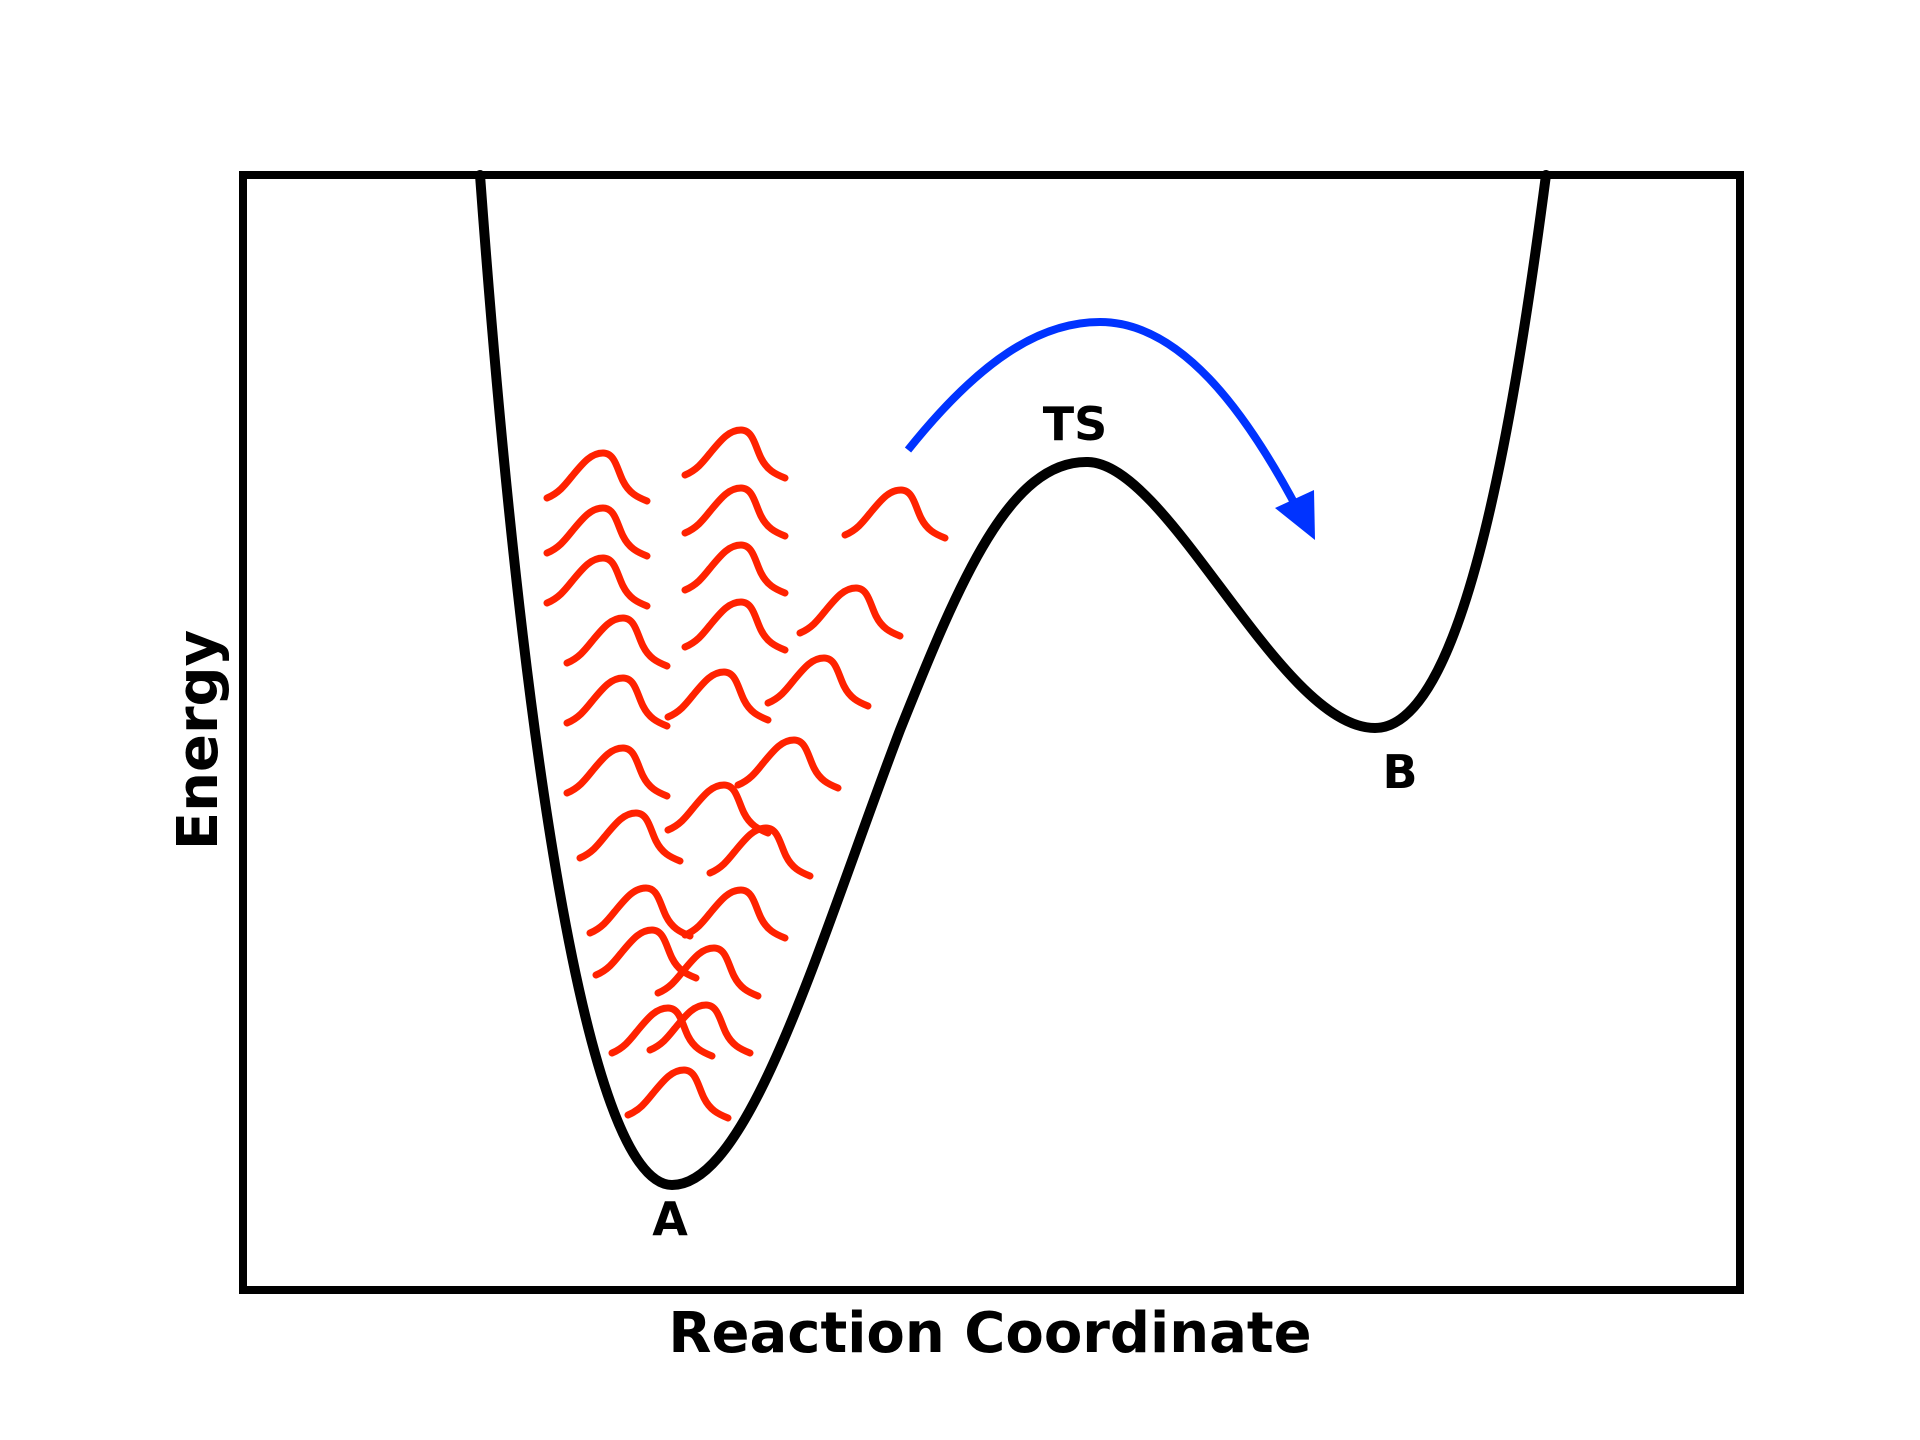 This screenshot has width=1920, height=1440. What do you see at coordinates (1399, 772) in the screenshot?
I see `label-product: B` at bounding box center [1399, 772].